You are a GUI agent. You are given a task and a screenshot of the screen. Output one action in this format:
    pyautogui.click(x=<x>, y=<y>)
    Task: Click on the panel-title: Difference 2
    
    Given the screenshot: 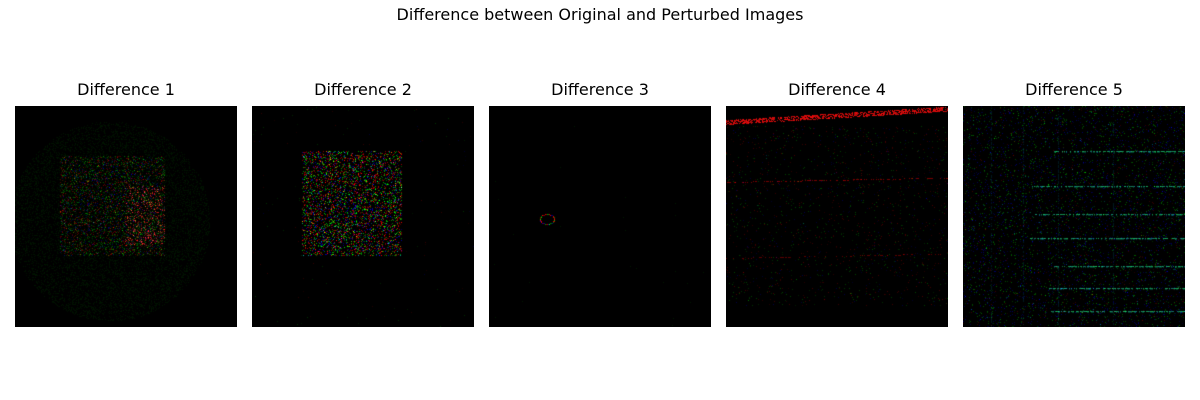 What is the action you would take?
    pyautogui.click(x=363, y=89)
    